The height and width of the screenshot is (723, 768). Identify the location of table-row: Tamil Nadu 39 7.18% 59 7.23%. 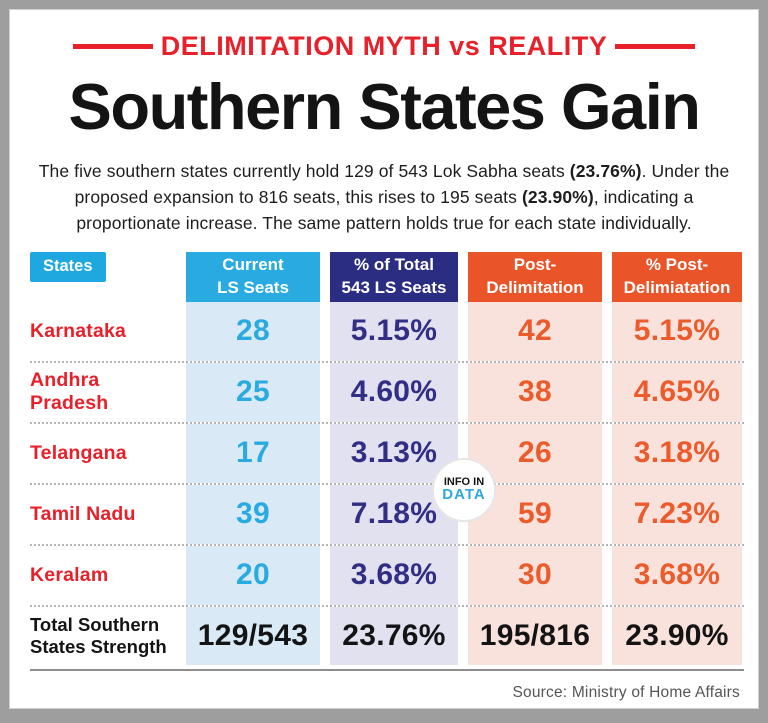
(387, 515).